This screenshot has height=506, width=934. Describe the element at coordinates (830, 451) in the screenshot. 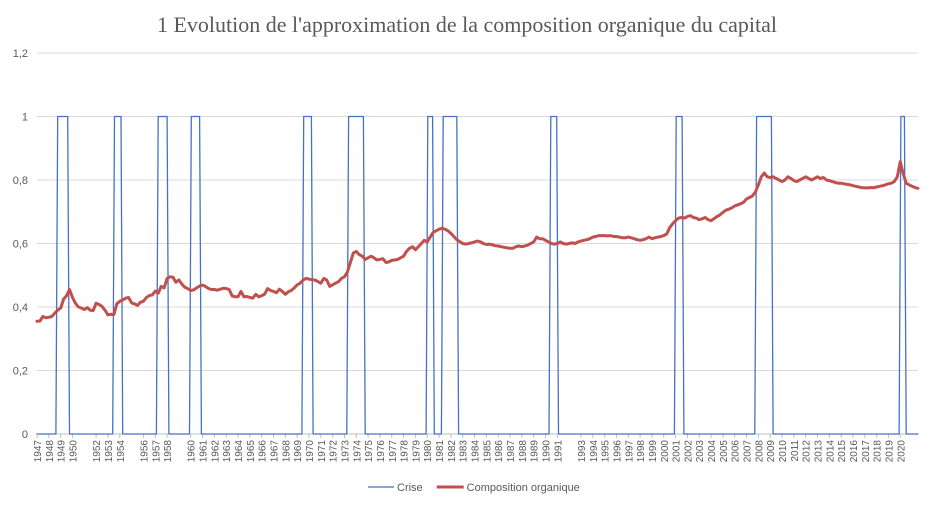

I see `x-tick-label: 2014` at that location.